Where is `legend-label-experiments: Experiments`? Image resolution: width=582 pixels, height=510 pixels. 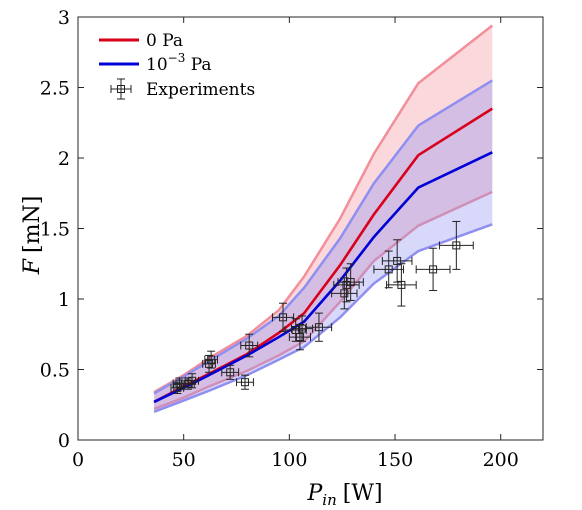 legend-label-experiments: Experiments is located at coordinates (200, 90).